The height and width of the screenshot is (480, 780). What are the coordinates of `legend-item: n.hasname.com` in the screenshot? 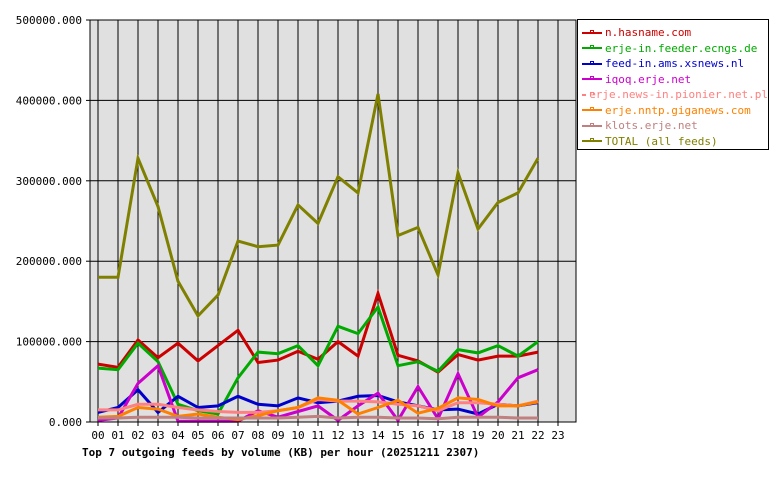 It's located at (675, 33).